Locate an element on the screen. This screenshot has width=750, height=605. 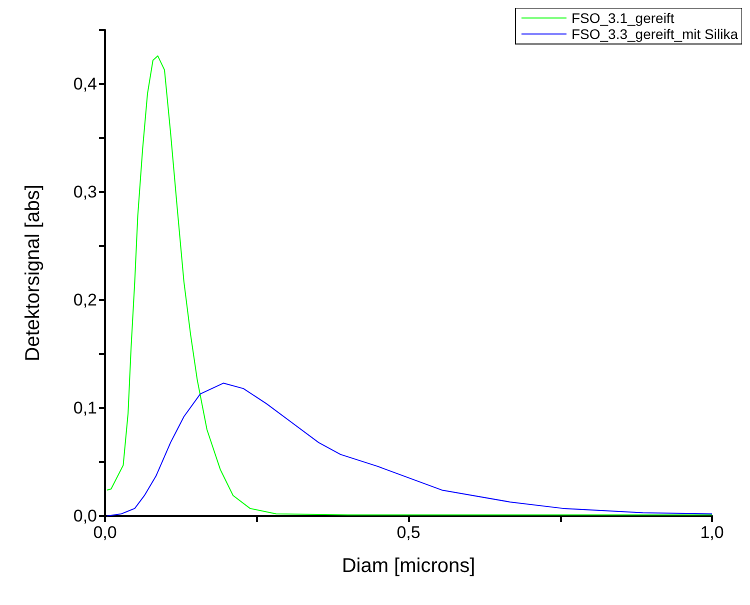
legend-label: FSO_3.1_gereift is located at coordinates (622, 18).